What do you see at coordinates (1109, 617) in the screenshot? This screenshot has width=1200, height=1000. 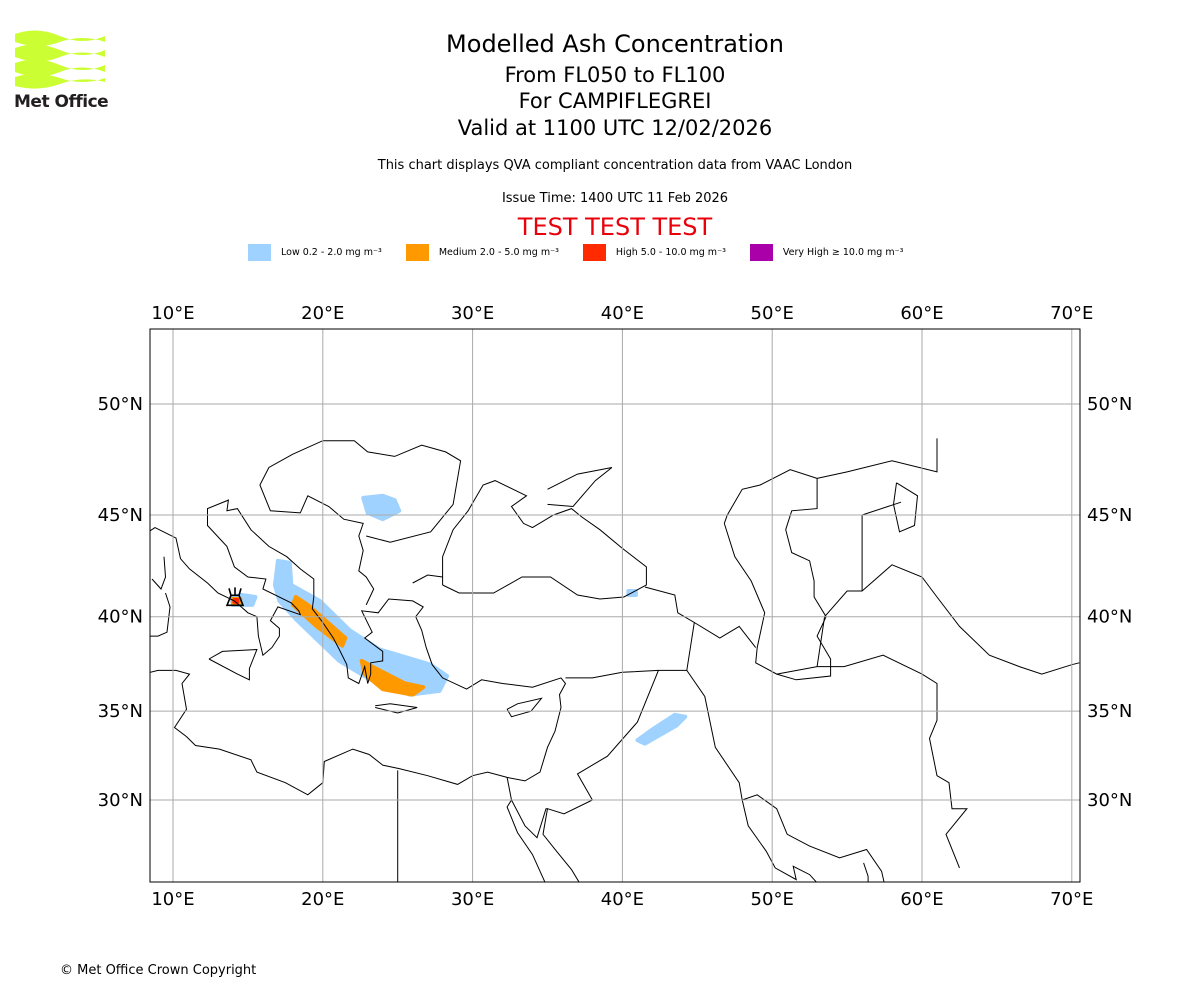 I see `lat-tick-label-right: 40°N` at bounding box center [1109, 617].